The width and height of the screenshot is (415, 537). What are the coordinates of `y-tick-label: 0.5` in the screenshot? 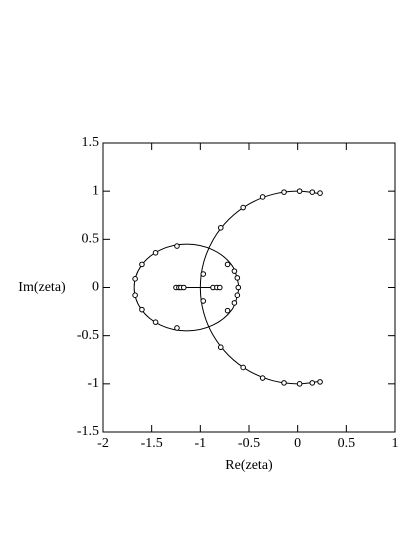 It's located at (91, 239).